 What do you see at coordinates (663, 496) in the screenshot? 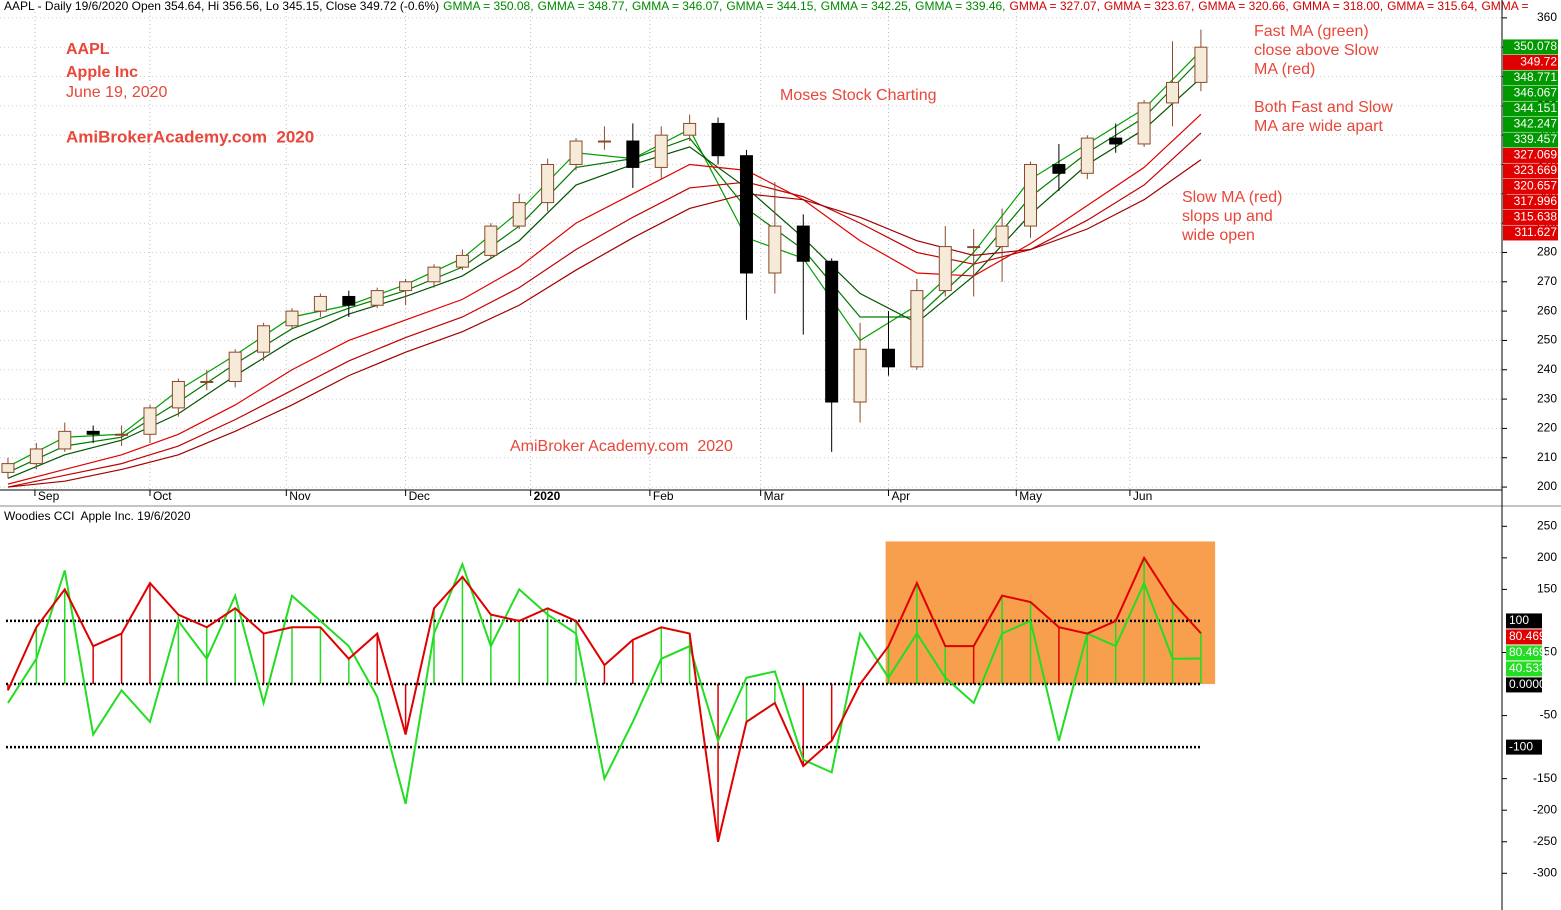
I see `x-tick-label: Feb` at bounding box center [663, 496].